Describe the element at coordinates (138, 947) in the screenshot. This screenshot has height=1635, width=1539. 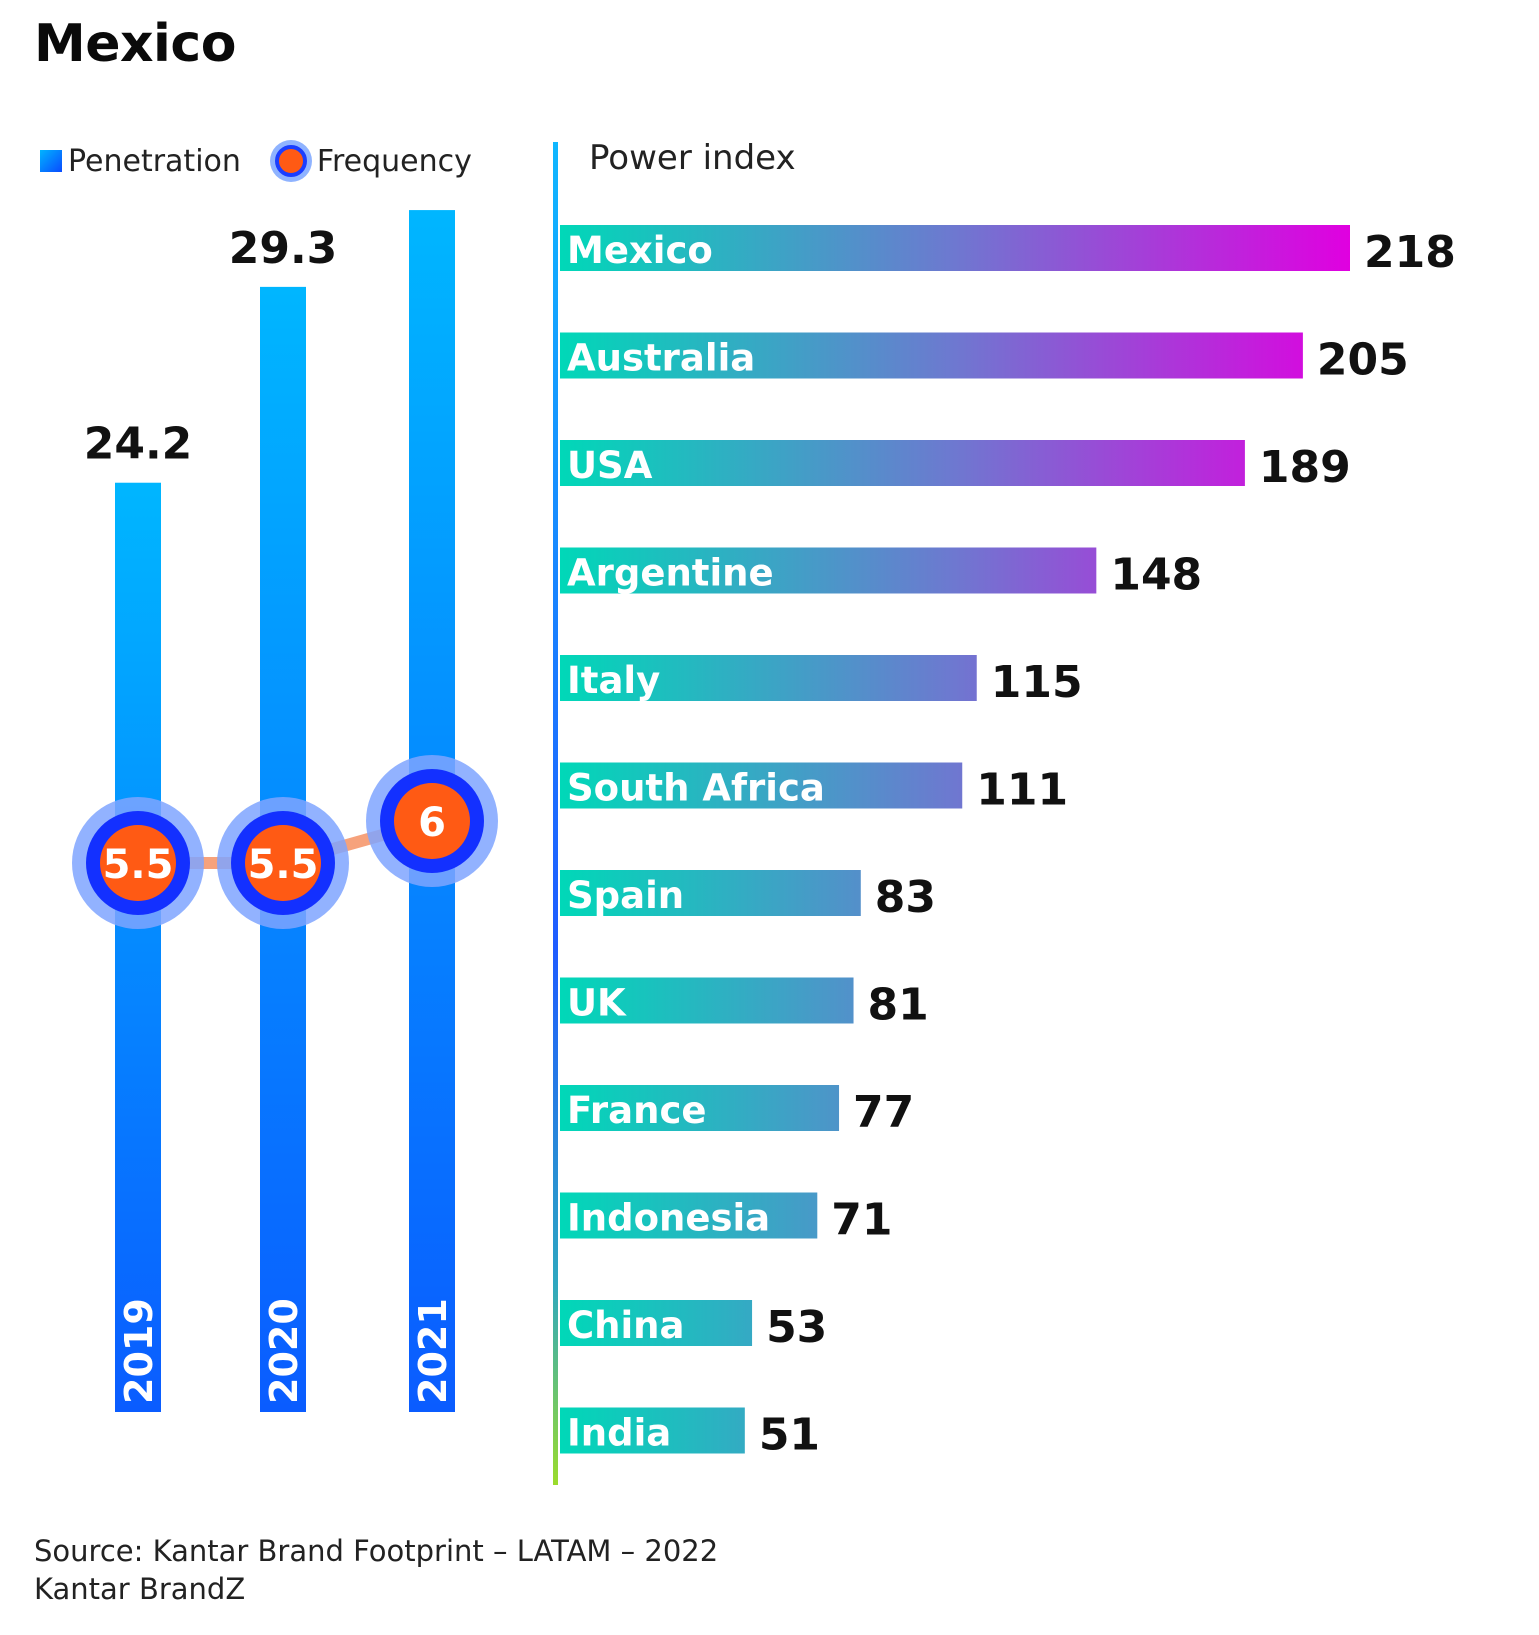
I see `penetration-bar` at that location.